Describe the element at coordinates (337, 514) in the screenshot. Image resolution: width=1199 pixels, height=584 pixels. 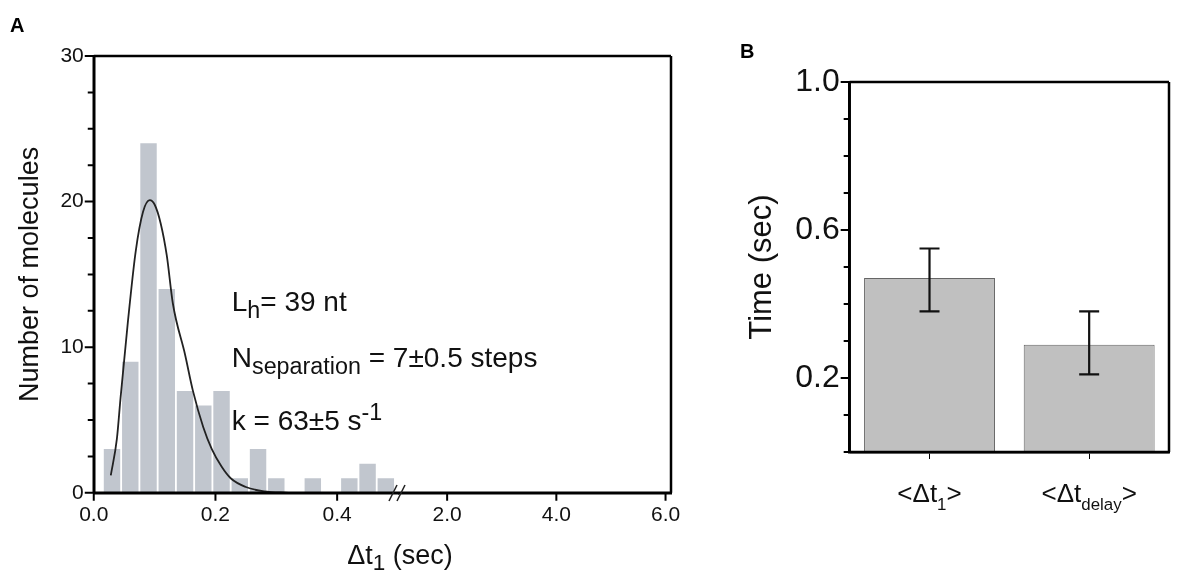
I see `x-tick-label: 0.4` at that location.